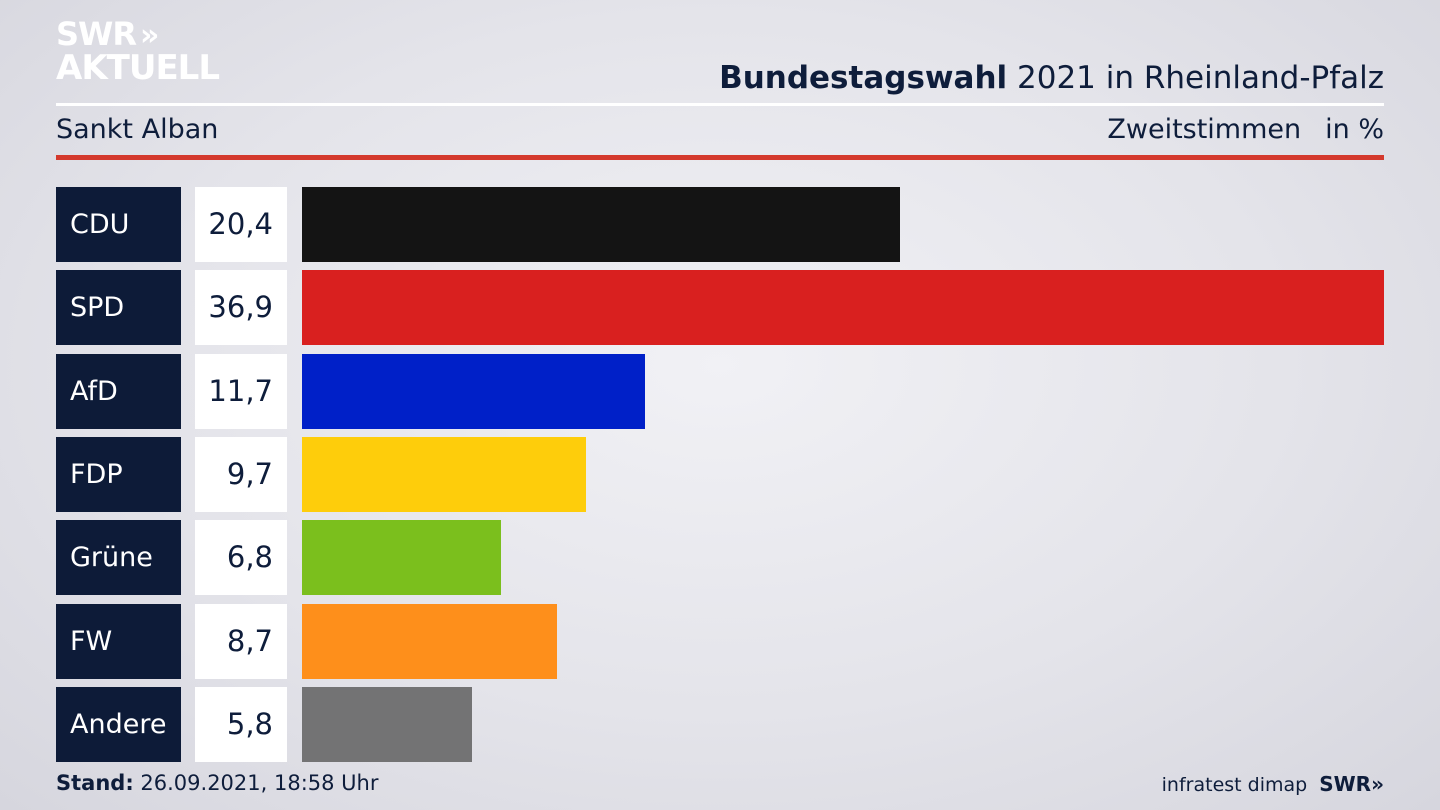  What do you see at coordinates (720, 641) in the screenshot?
I see `bar-row: FW 8,7` at bounding box center [720, 641].